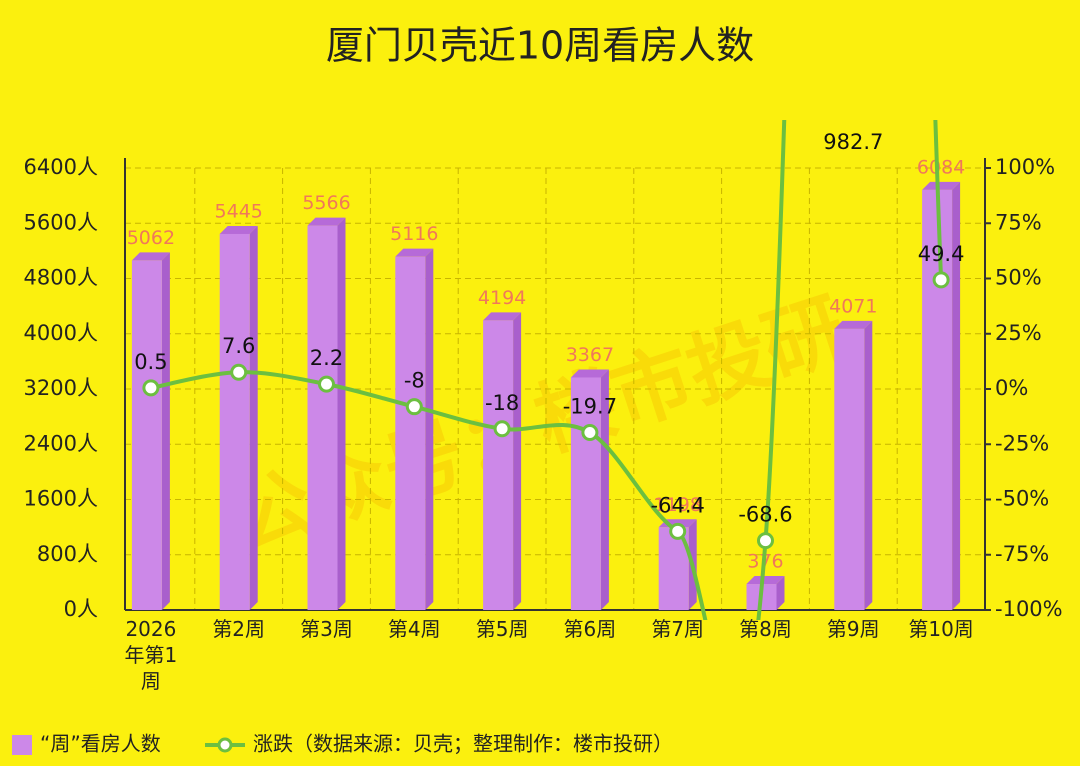 Image resolution: width=1080 pixels, height=766 pixels. What do you see at coordinates (1022, 499) in the screenshot?
I see `y2-tick-label: -50%` at bounding box center [1022, 499].